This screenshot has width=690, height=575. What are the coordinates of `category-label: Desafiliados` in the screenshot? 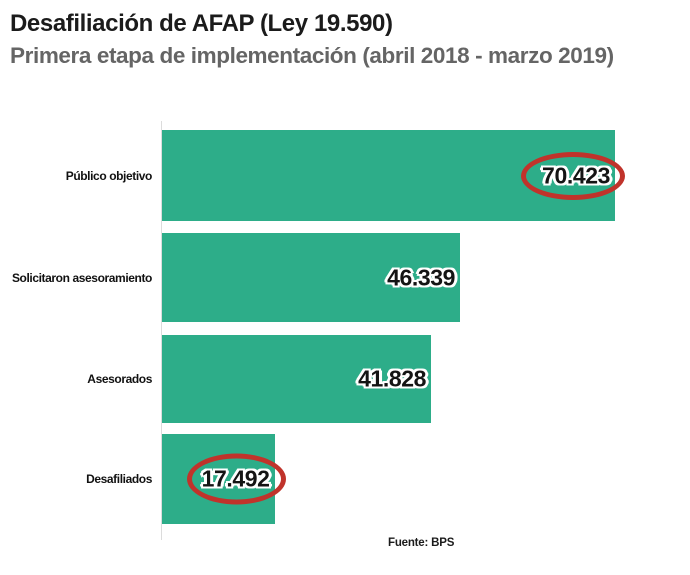 It's located at (119, 479).